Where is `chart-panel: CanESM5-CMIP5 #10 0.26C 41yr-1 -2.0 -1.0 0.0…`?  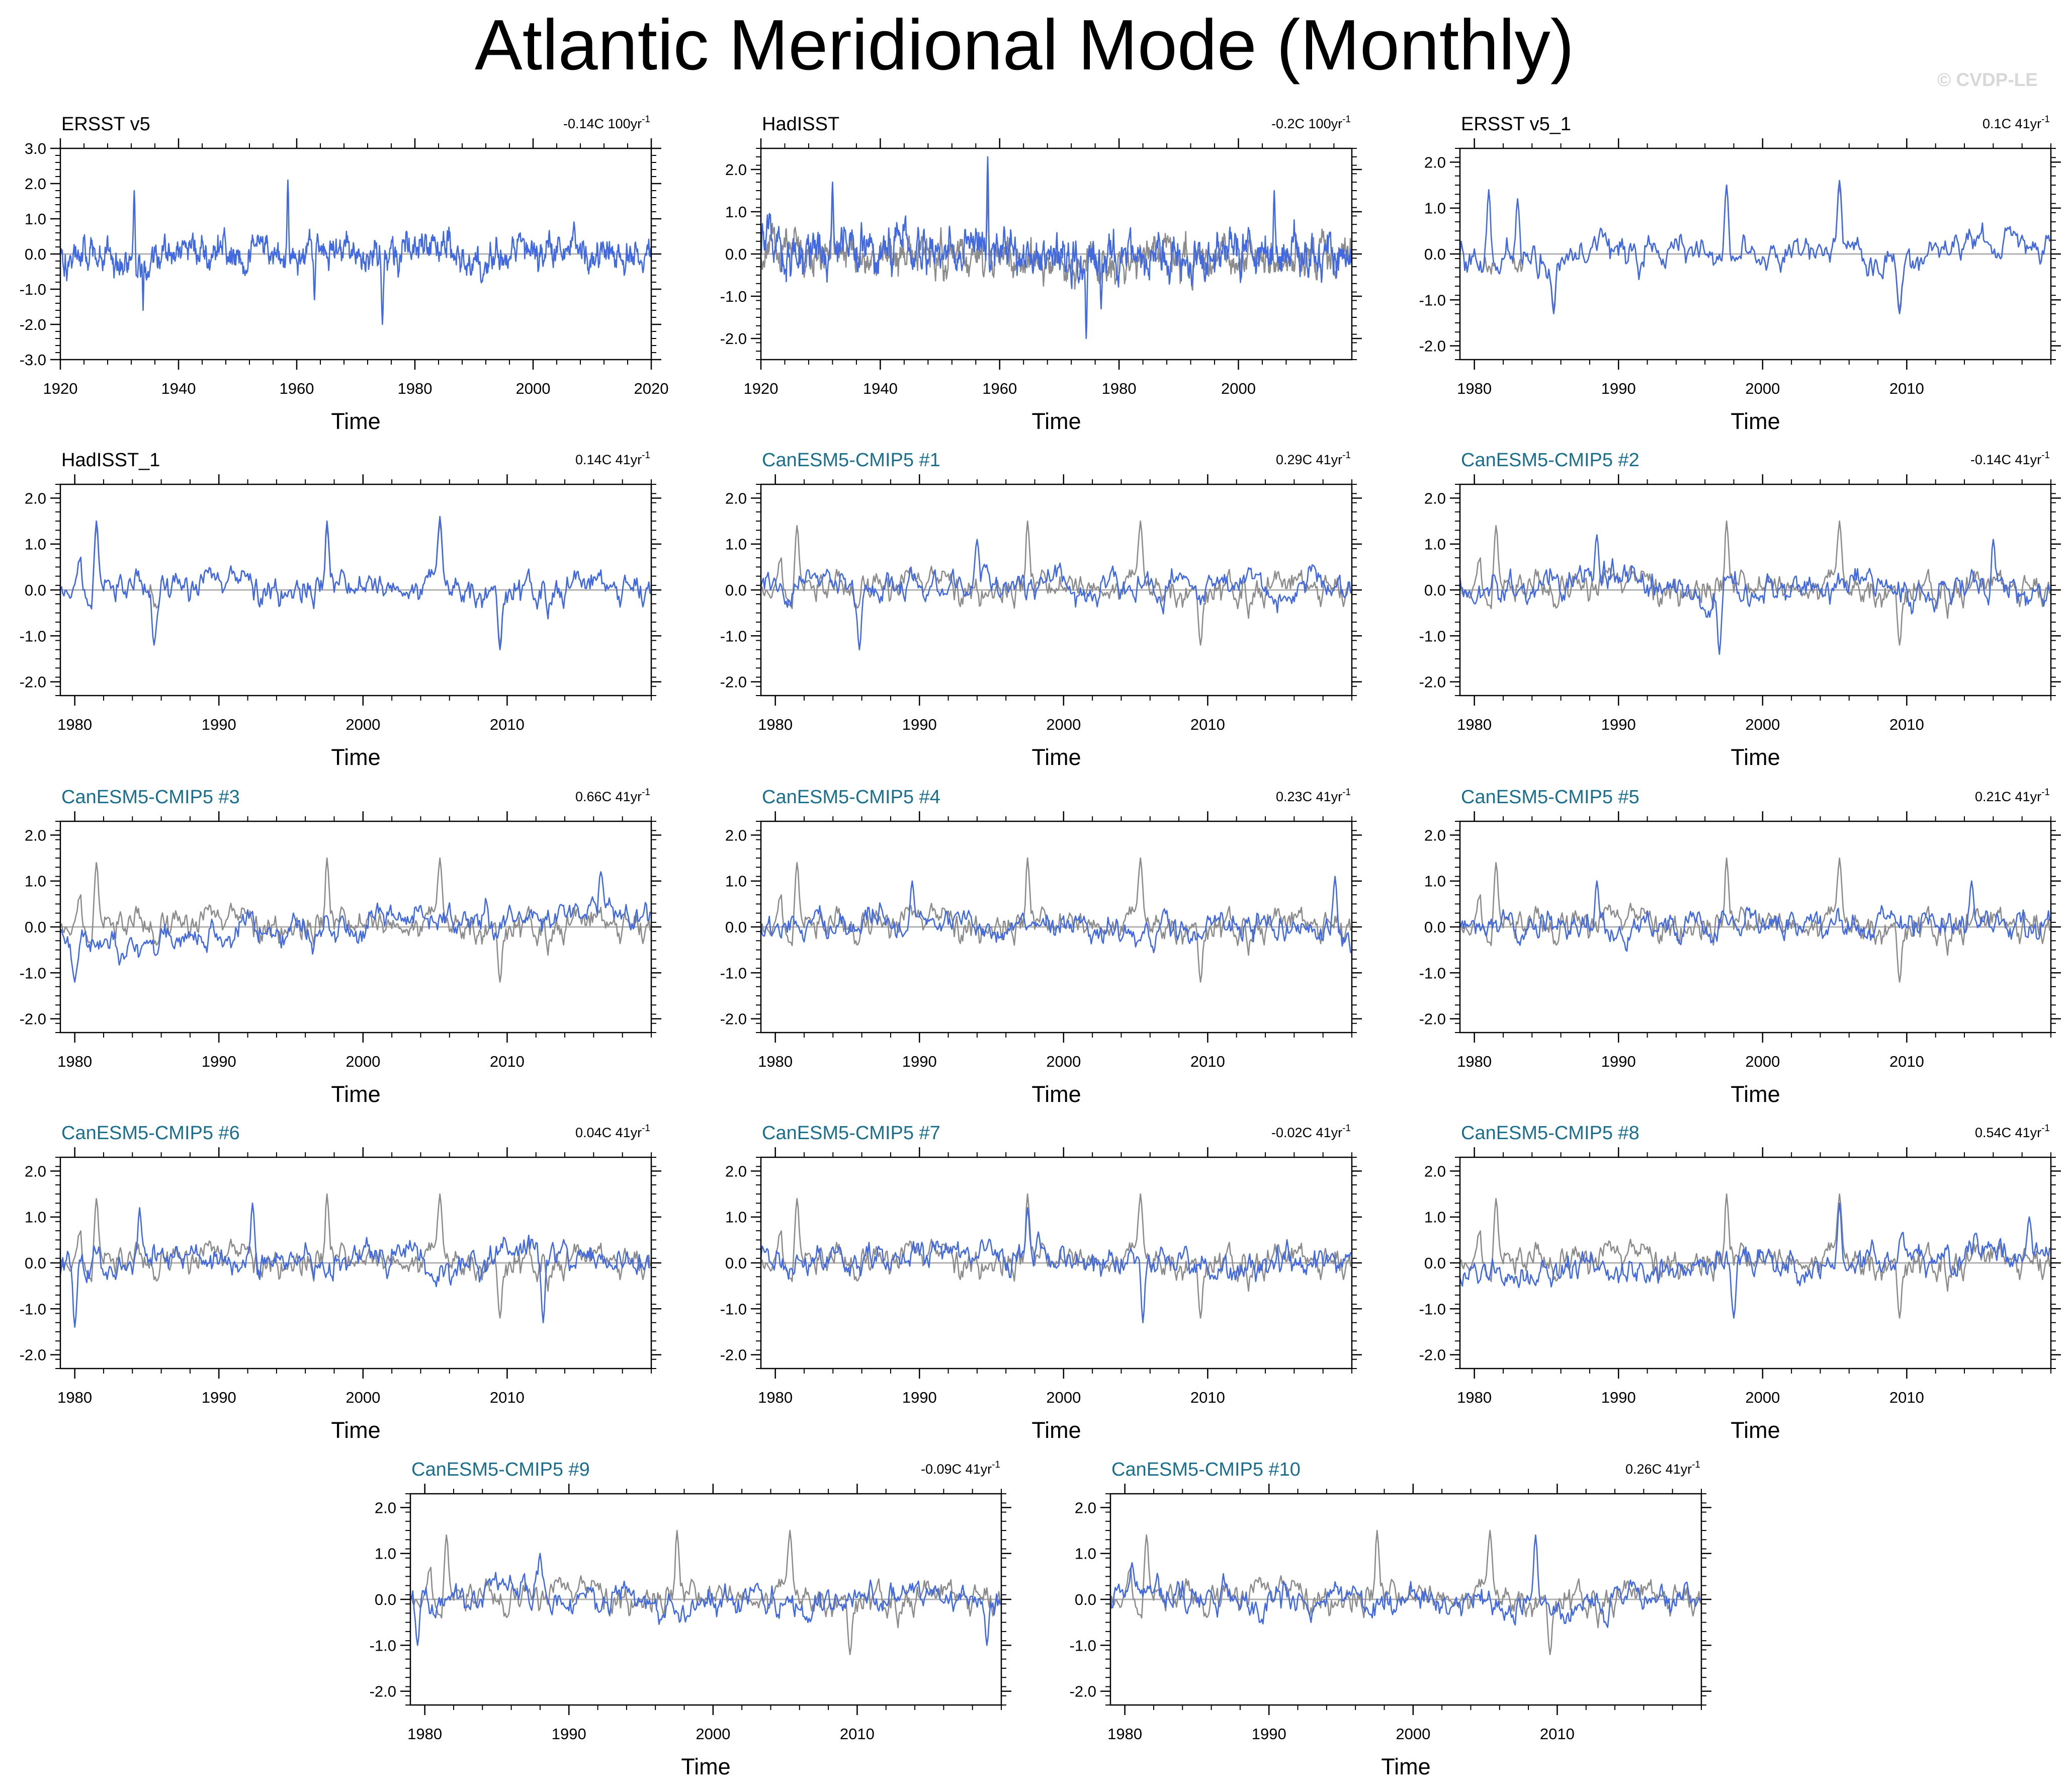
chart-panel: CanESM5-CMIP5 #10 0.26C 41yr-1 -2.0 -1.0 0.0… is located at coordinates (1391, 1619).